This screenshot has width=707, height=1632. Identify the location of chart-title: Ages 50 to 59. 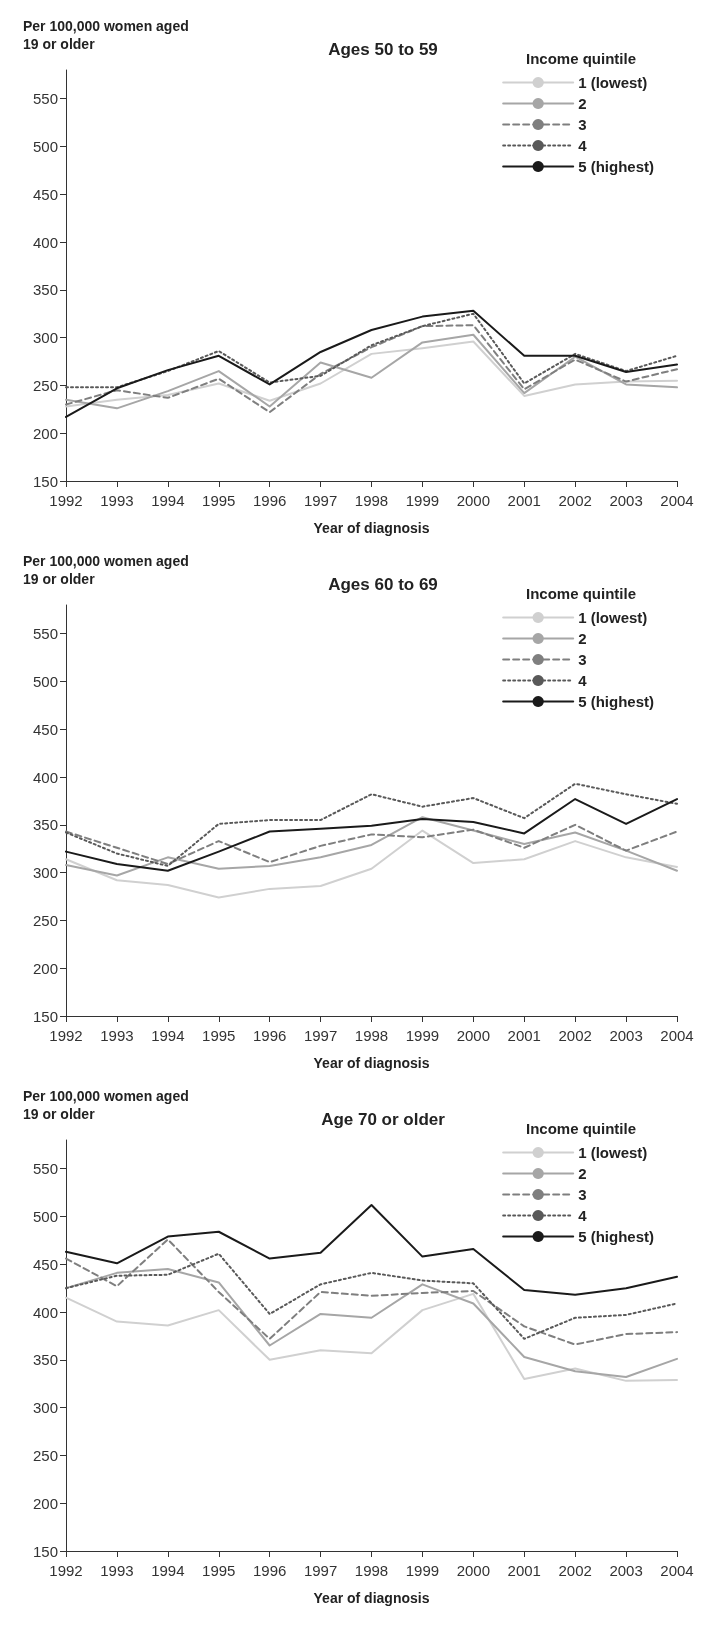
(383, 49).